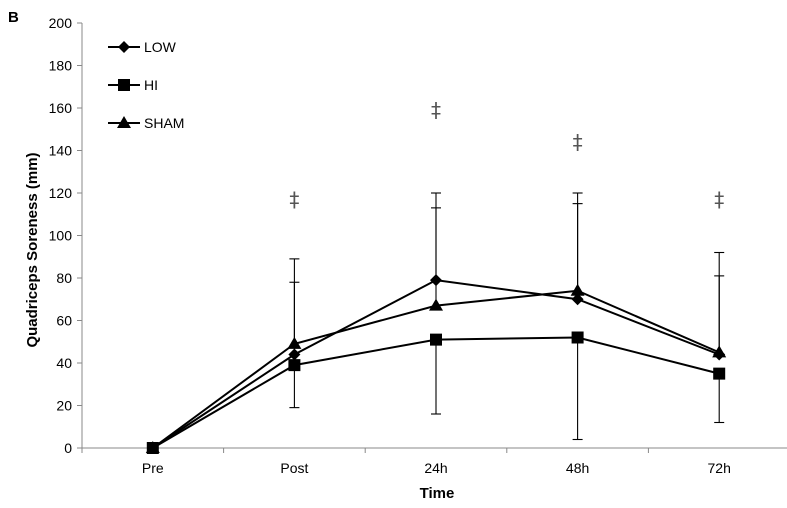 The image size is (787, 508). What do you see at coordinates (61, 66) in the screenshot?
I see `y-tick-label: 180` at bounding box center [61, 66].